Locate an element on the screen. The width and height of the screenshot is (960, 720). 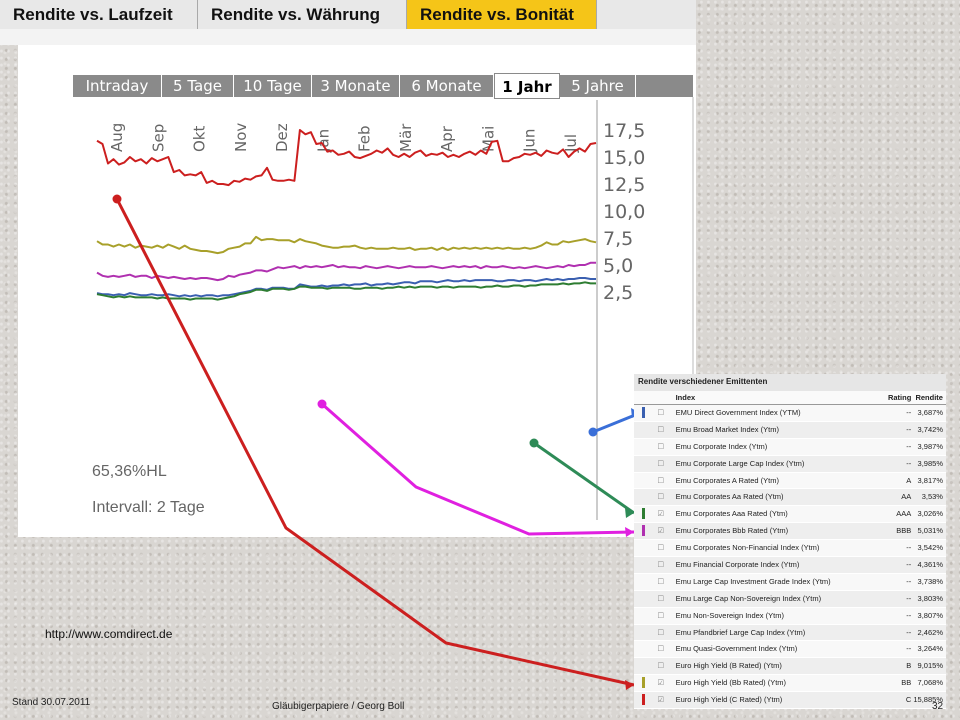
row-rendite: 2,462% is located at coordinates (930, 632).